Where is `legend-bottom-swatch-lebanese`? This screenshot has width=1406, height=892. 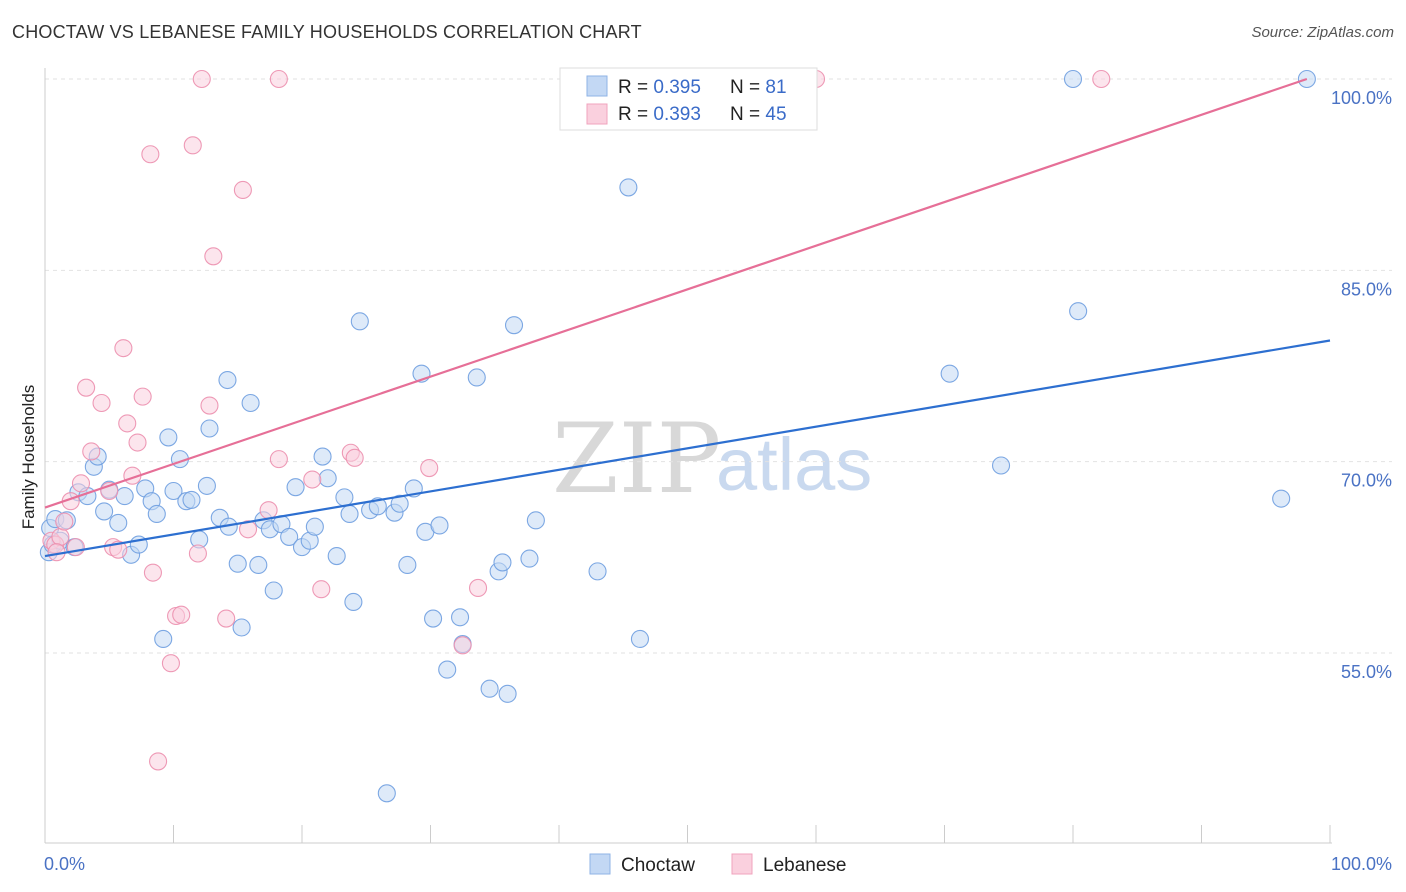 legend-bottom-swatch-lebanese is located at coordinates (742, 864).